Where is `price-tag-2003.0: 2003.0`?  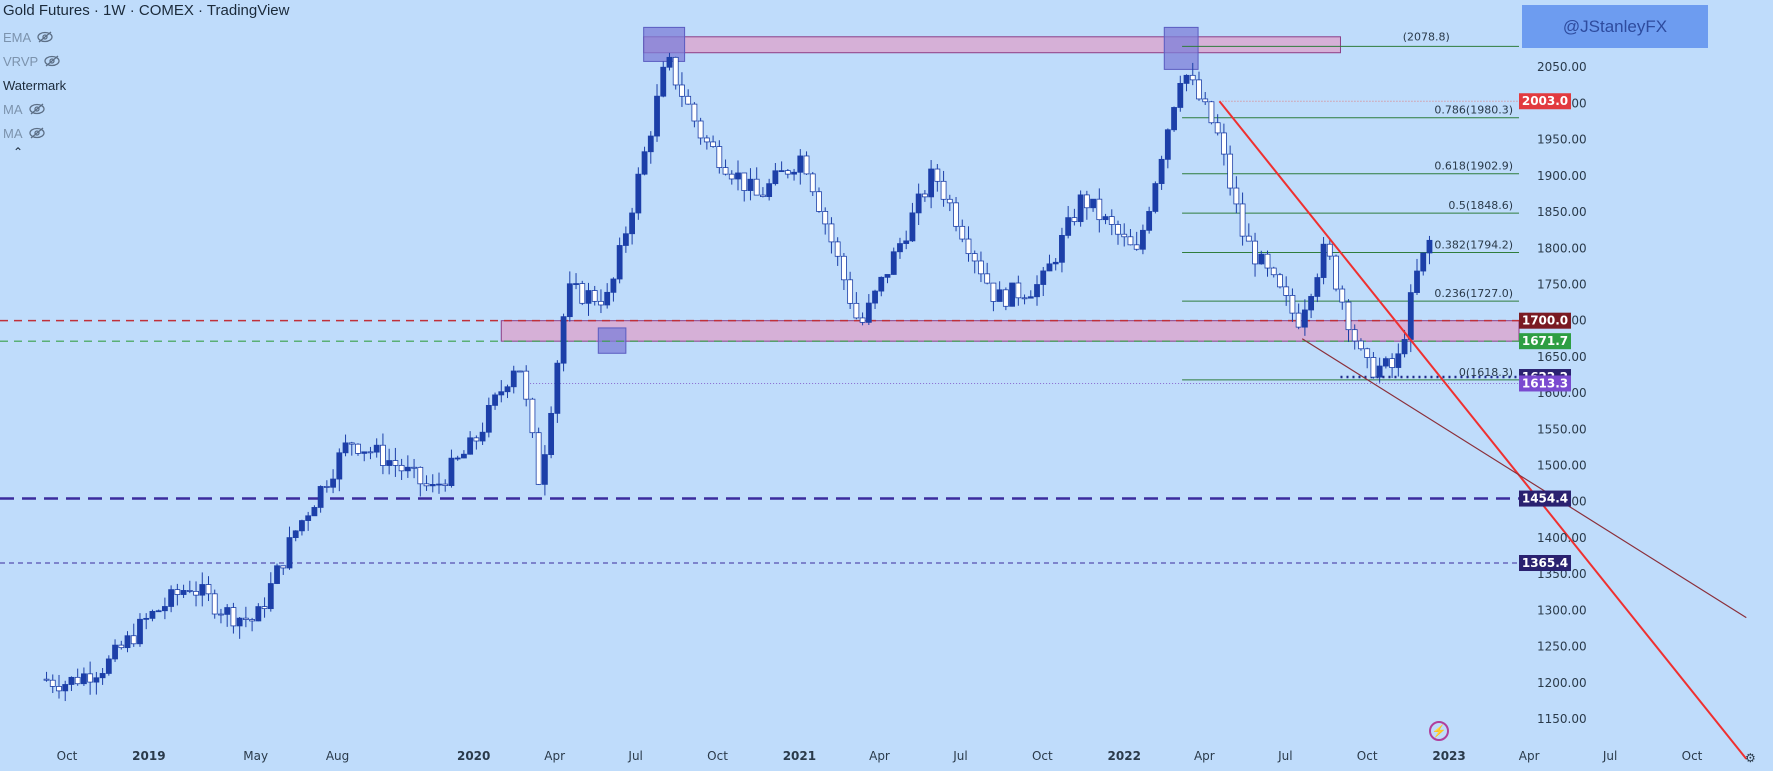
price-tag-2003.0: 2003.0 is located at coordinates (1545, 101).